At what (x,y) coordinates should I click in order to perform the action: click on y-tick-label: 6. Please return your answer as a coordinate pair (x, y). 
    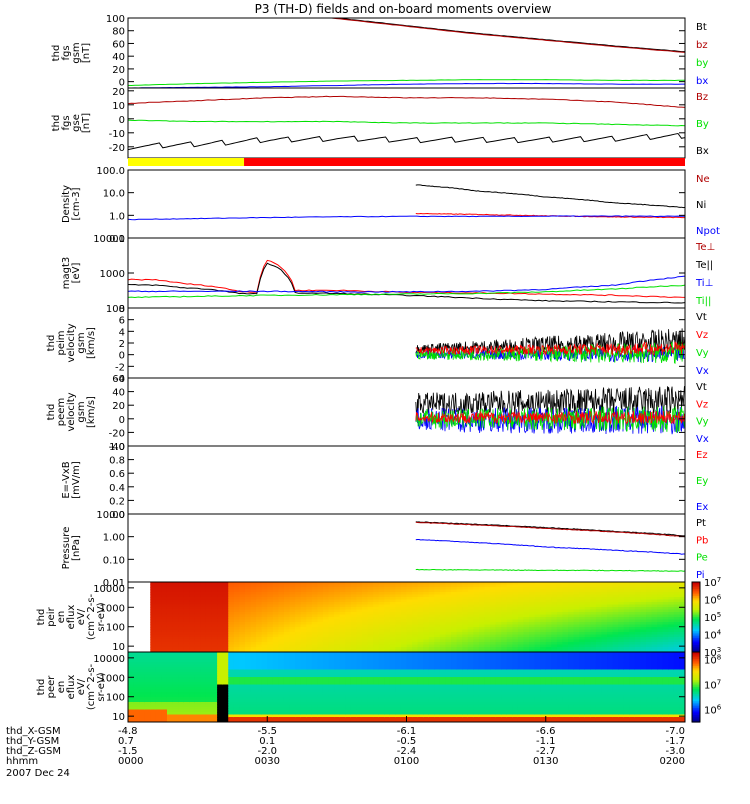
    Looking at the image, I should click on (122, 321).